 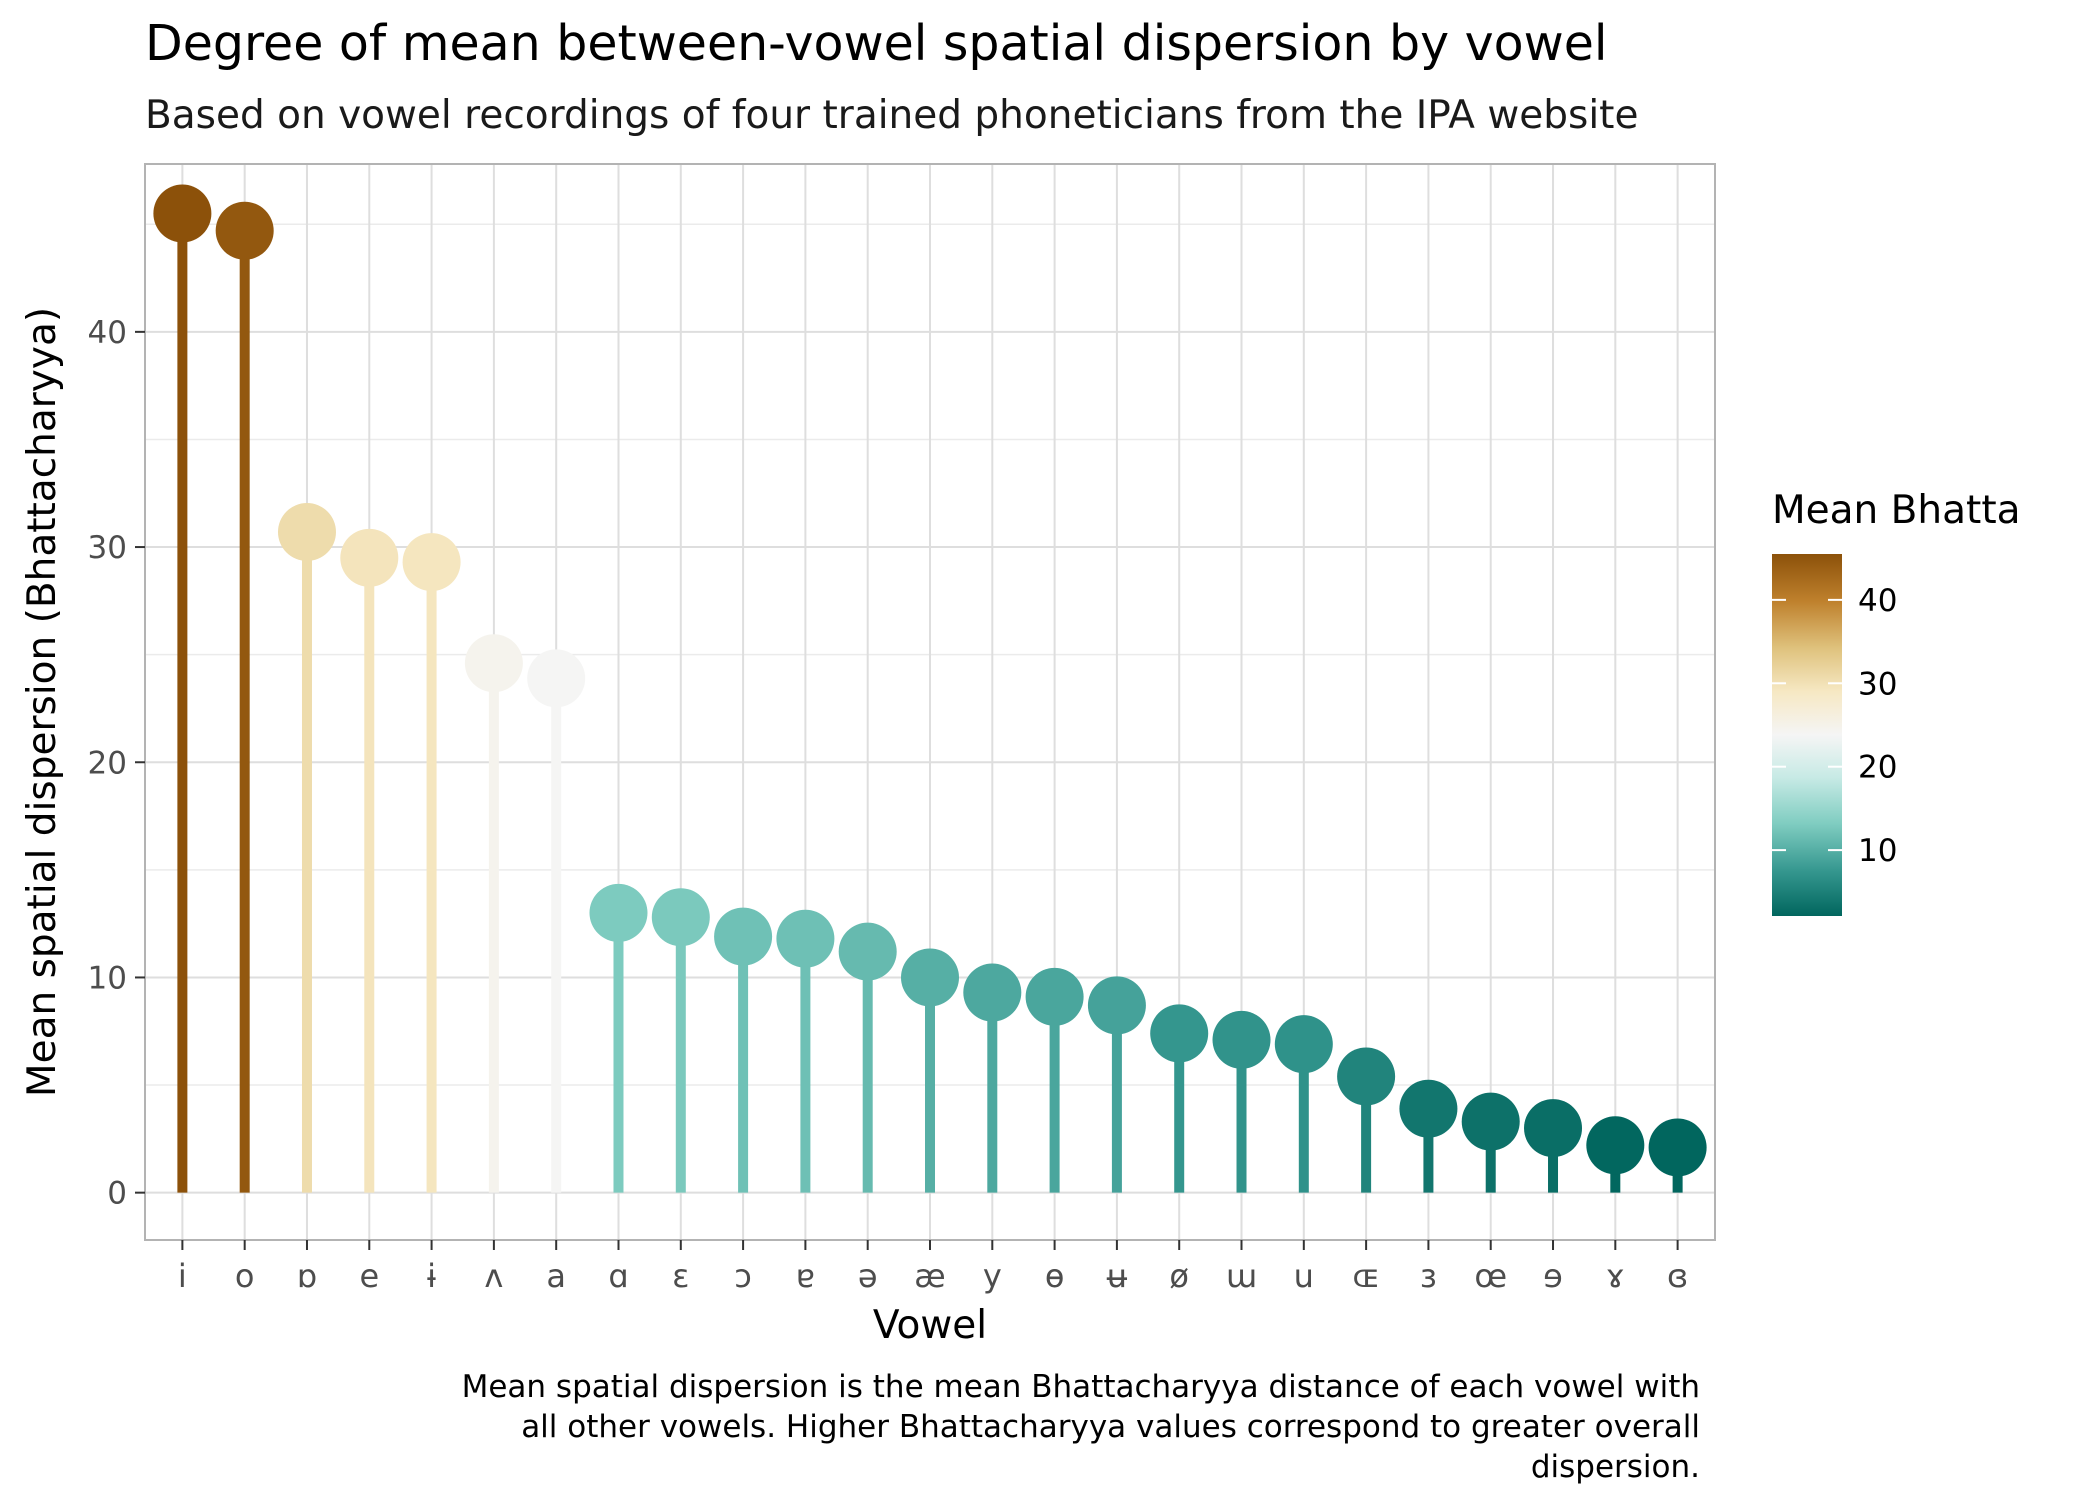 I want to click on y-axis-title: Mean spatial dispersion (Bhattacharyya), so click(x=42, y=702).